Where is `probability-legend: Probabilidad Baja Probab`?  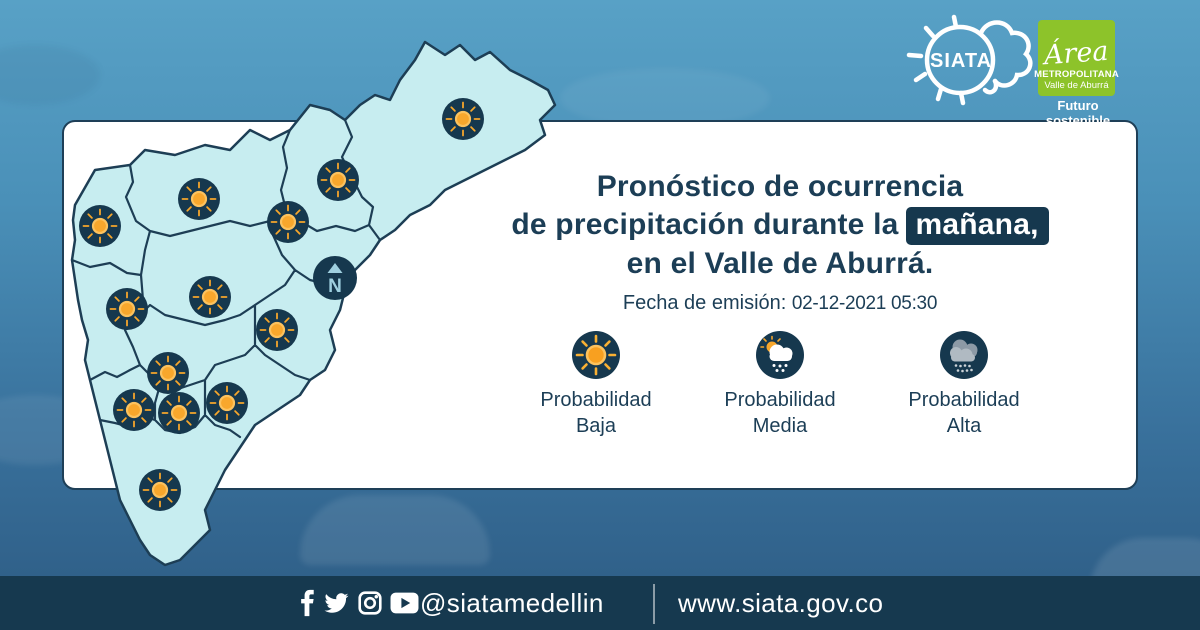 probability-legend: Probabilidad Baja Probab is located at coordinates (780, 384).